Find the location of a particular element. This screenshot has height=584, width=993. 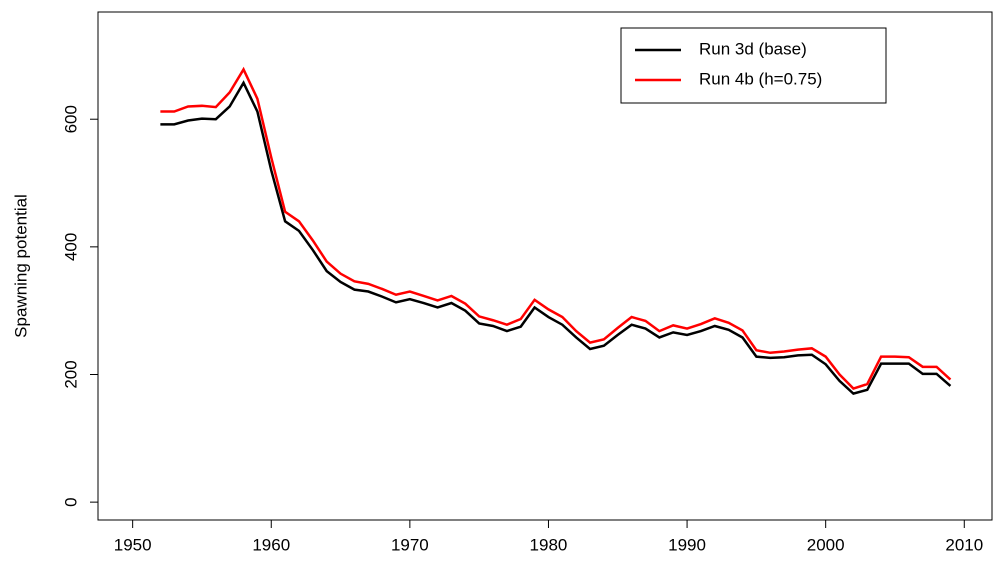

x-tick-label: 1970 is located at coordinates (410, 544).